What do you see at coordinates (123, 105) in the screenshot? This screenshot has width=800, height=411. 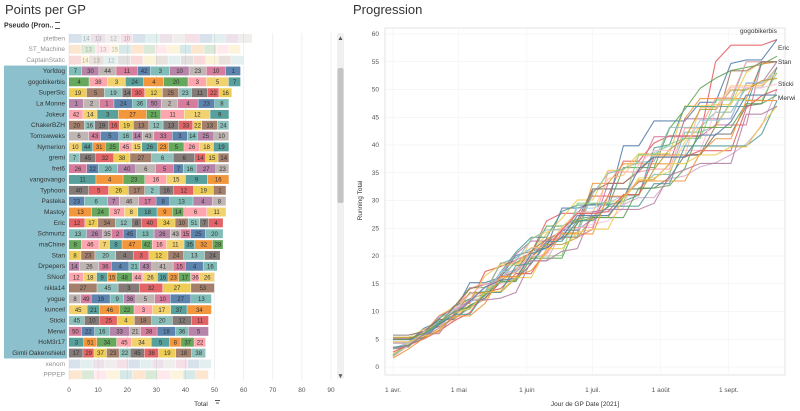 I see `bar-segment-label: 24` at bounding box center [123, 105].